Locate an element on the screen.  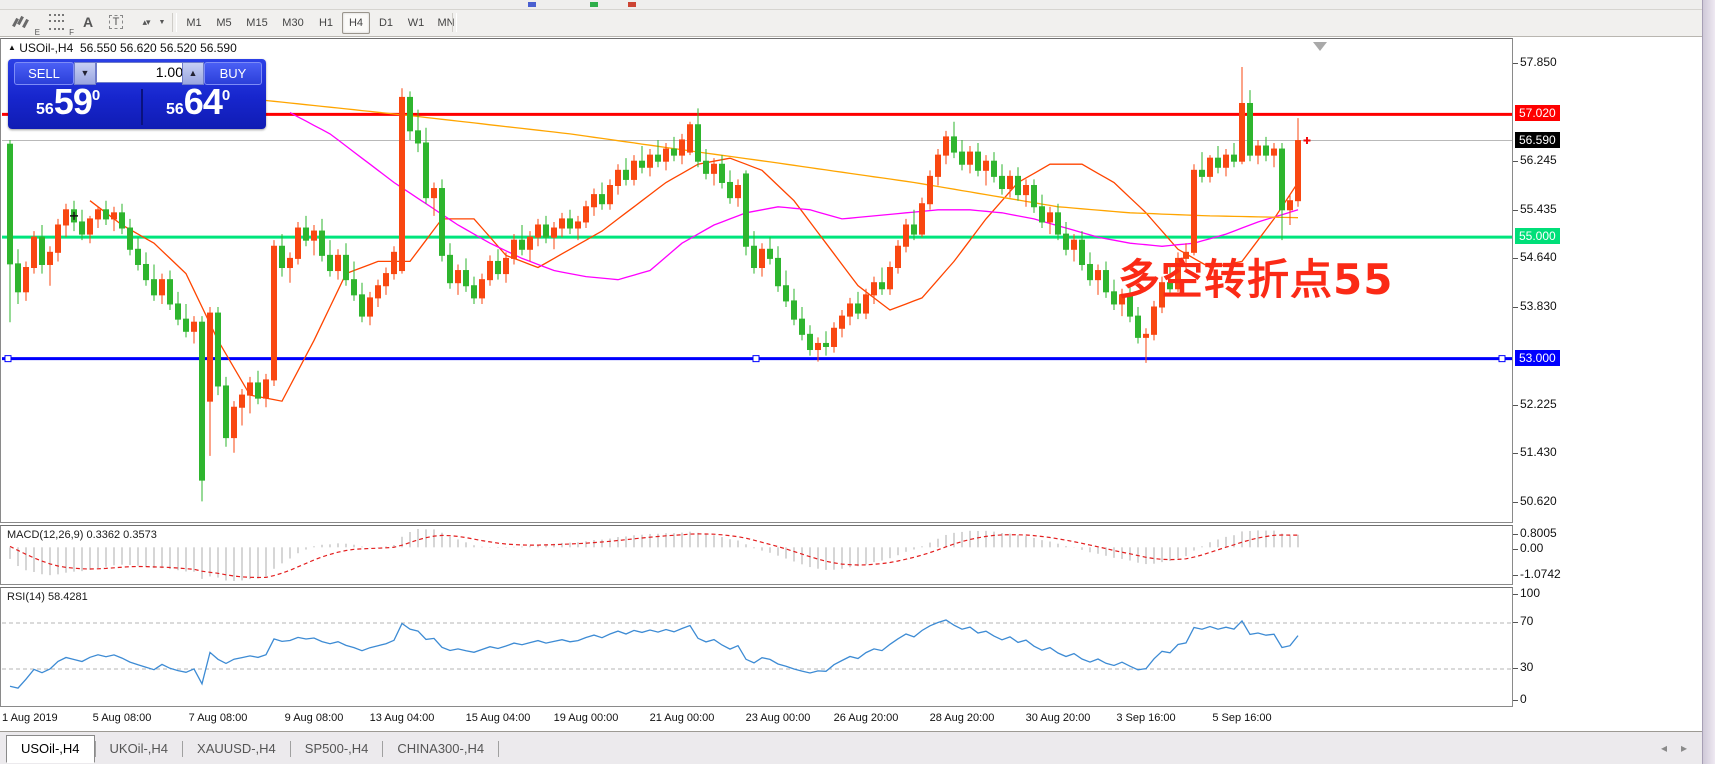
macd-indicator-pane: MACD(12,26,9) 0.3362 0.3573 is located at coordinates (756, 555).